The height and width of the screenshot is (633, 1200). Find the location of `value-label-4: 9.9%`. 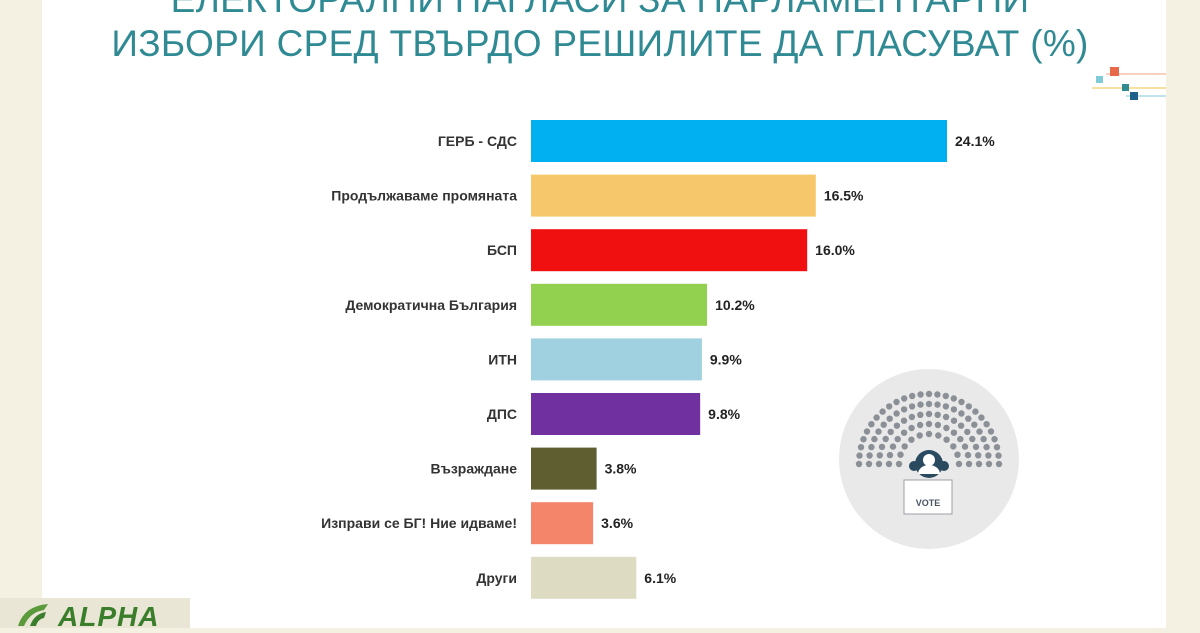

value-label-4: 9.9% is located at coordinates (726, 359).